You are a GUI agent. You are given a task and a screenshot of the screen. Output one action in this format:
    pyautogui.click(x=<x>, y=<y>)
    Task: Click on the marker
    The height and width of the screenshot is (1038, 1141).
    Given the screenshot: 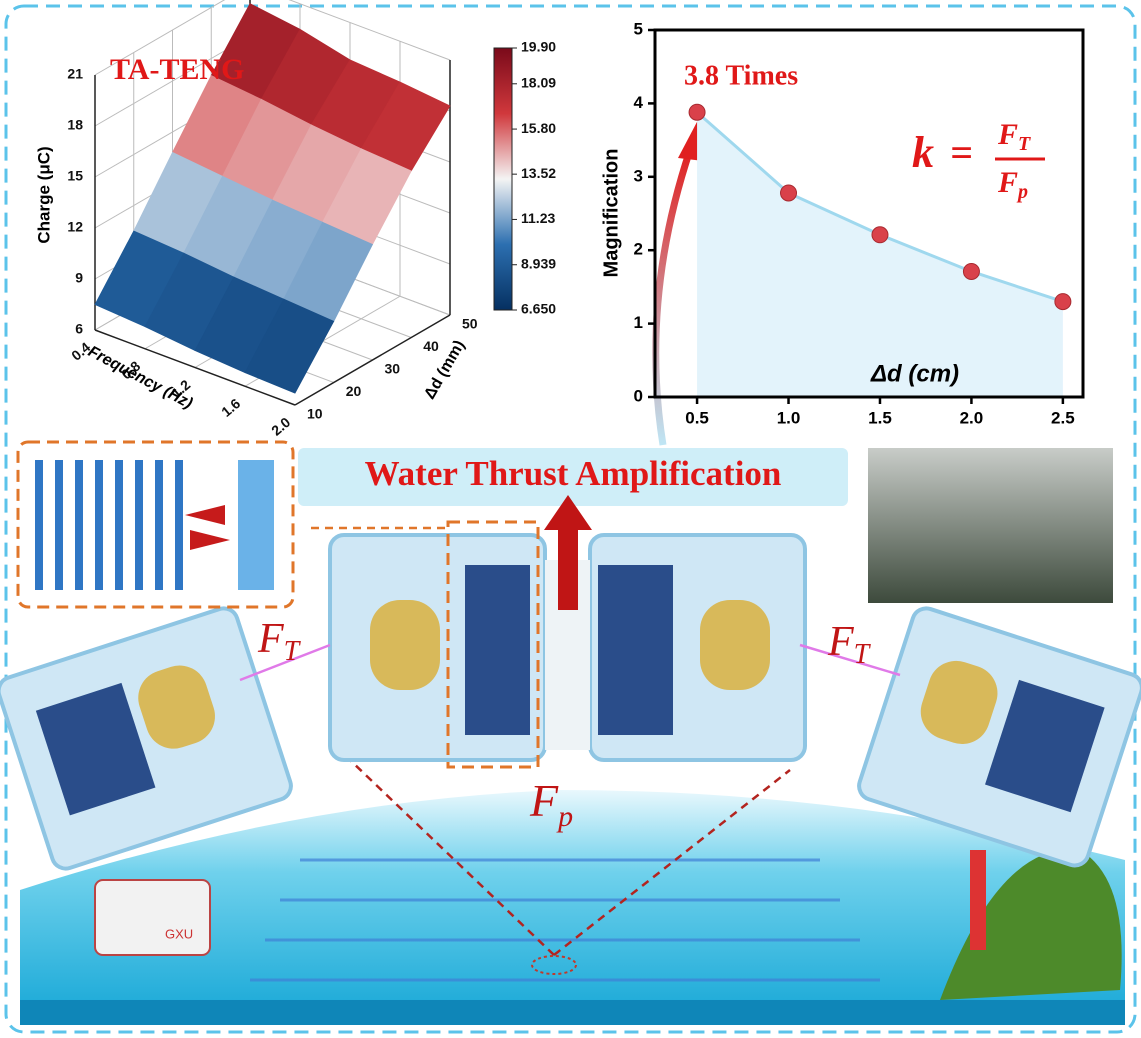 What is the action you would take?
    pyautogui.click(x=554, y=965)
    